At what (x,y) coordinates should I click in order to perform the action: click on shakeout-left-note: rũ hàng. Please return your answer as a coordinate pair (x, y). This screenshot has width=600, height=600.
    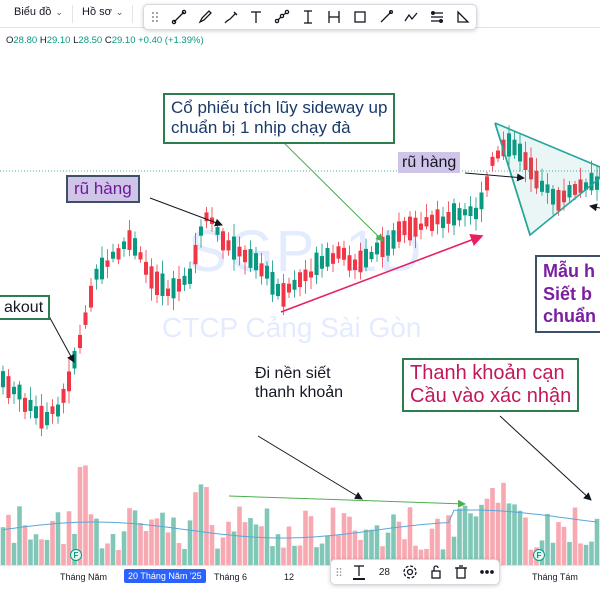
    Looking at the image, I should click on (103, 189).